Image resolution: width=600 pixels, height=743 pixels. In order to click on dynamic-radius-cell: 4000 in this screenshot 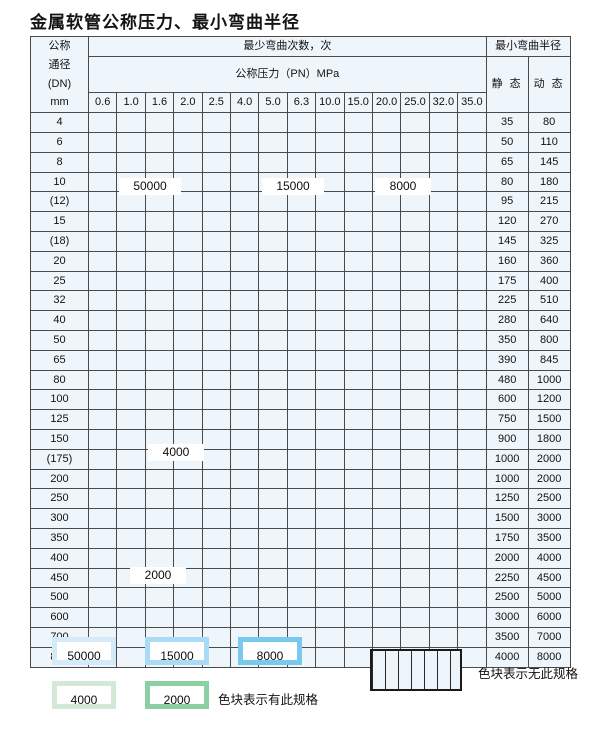, I will do `click(549, 558)`.